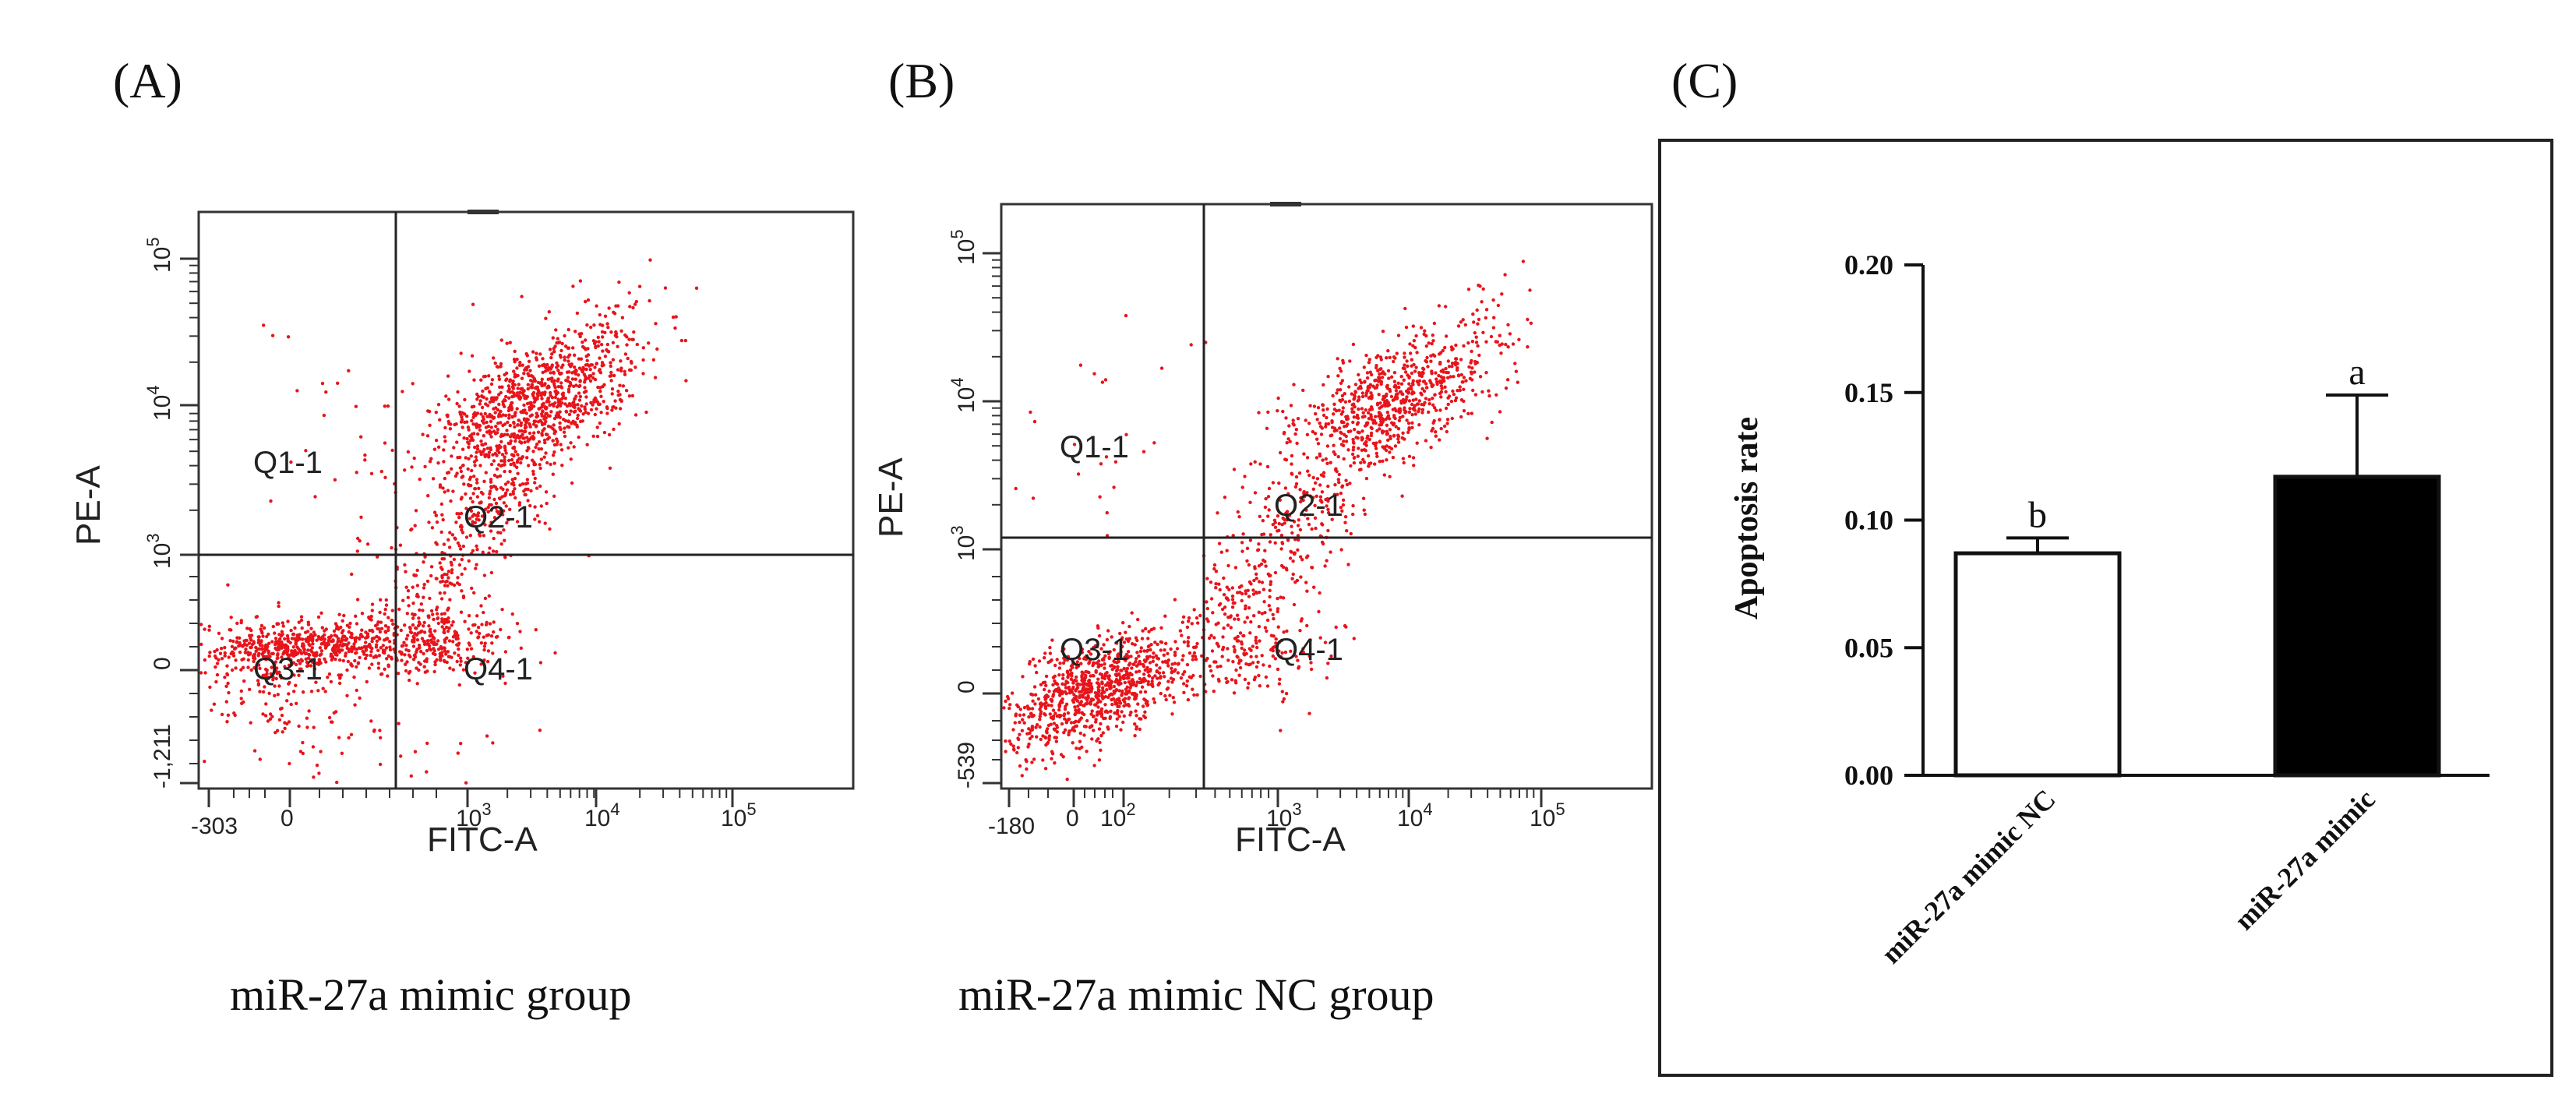 The width and height of the screenshot is (2576, 1101). What do you see at coordinates (1284, 699) in the screenshot?
I see `plot-b-dot-1968` at bounding box center [1284, 699].